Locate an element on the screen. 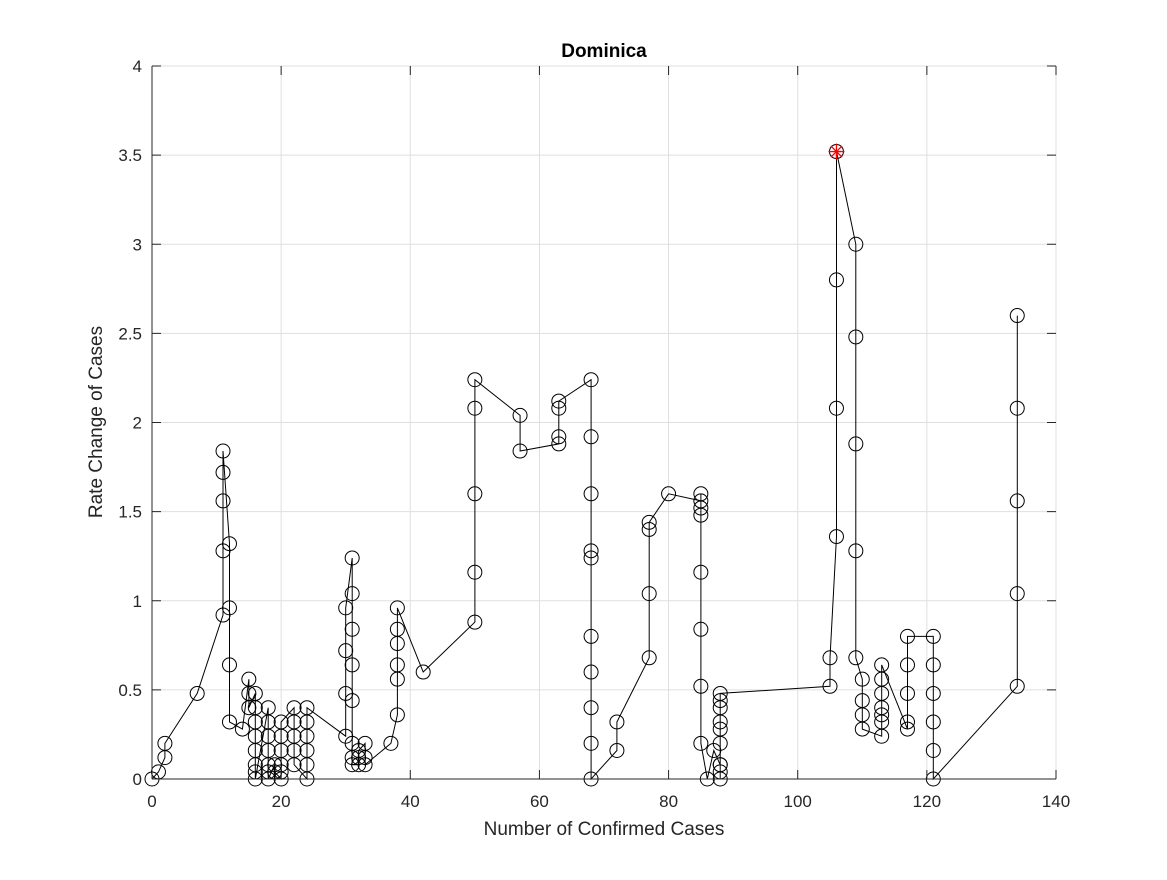 The image size is (1167, 880). x-tick-label: 0 is located at coordinates (151, 801).